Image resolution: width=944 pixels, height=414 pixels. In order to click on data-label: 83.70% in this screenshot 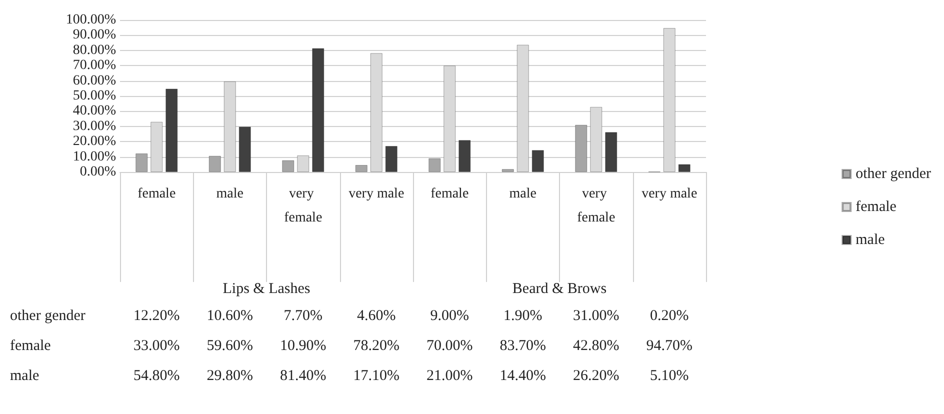, I will do `click(523, 346)`.